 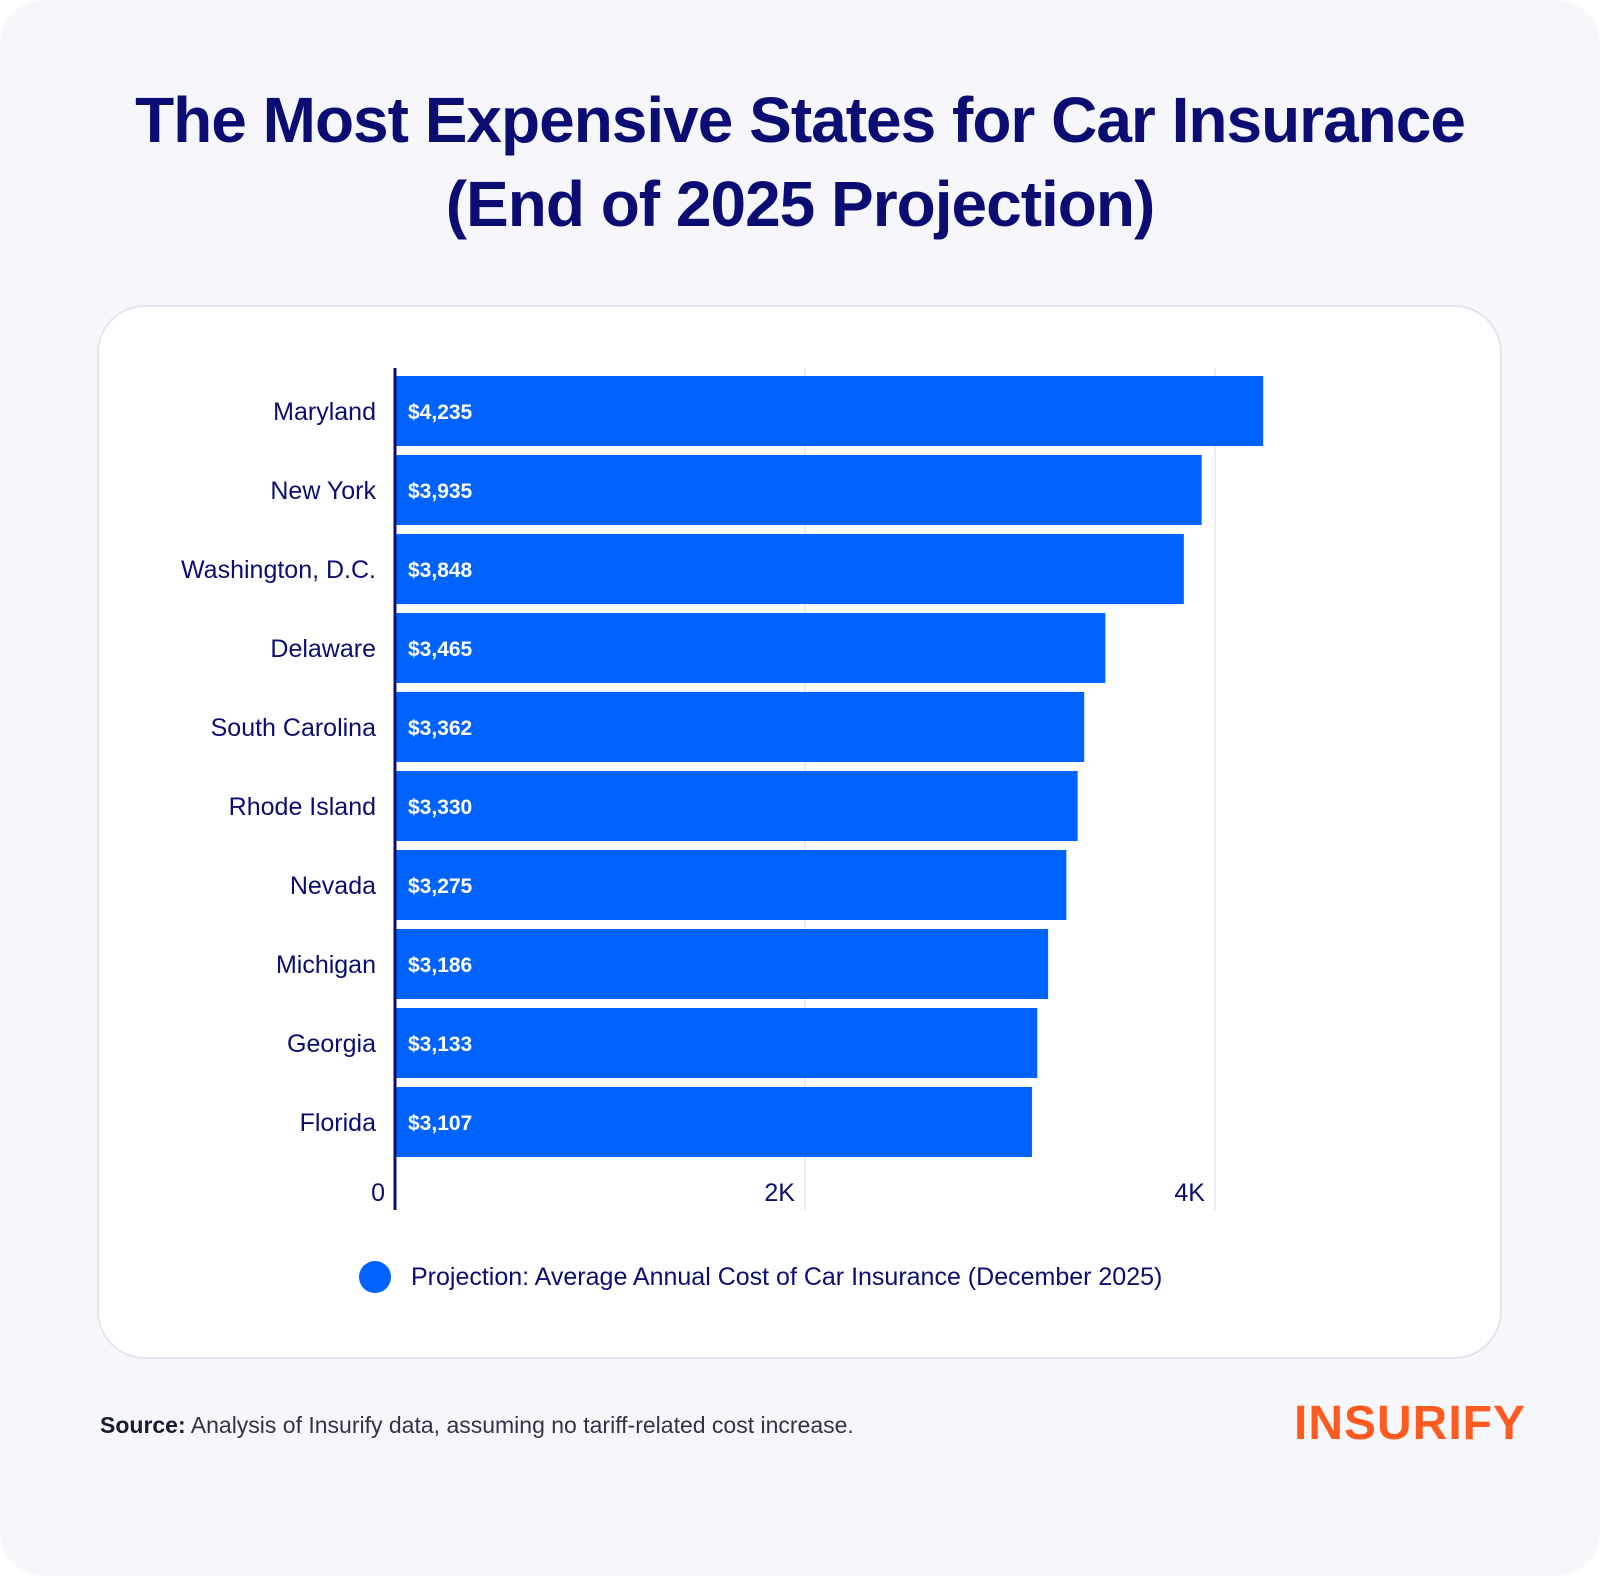 What do you see at coordinates (333, 886) in the screenshot?
I see `category-label: Nevada` at bounding box center [333, 886].